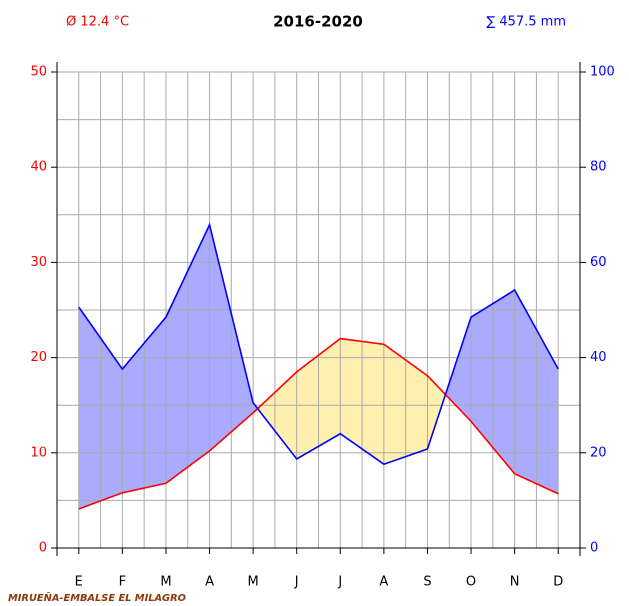 The image size is (629, 606). What do you see at coordinates (97, 22) in the screenshot?
I see `temp-summary: Ø 12.4 °C` at bounding box center [97, 22].